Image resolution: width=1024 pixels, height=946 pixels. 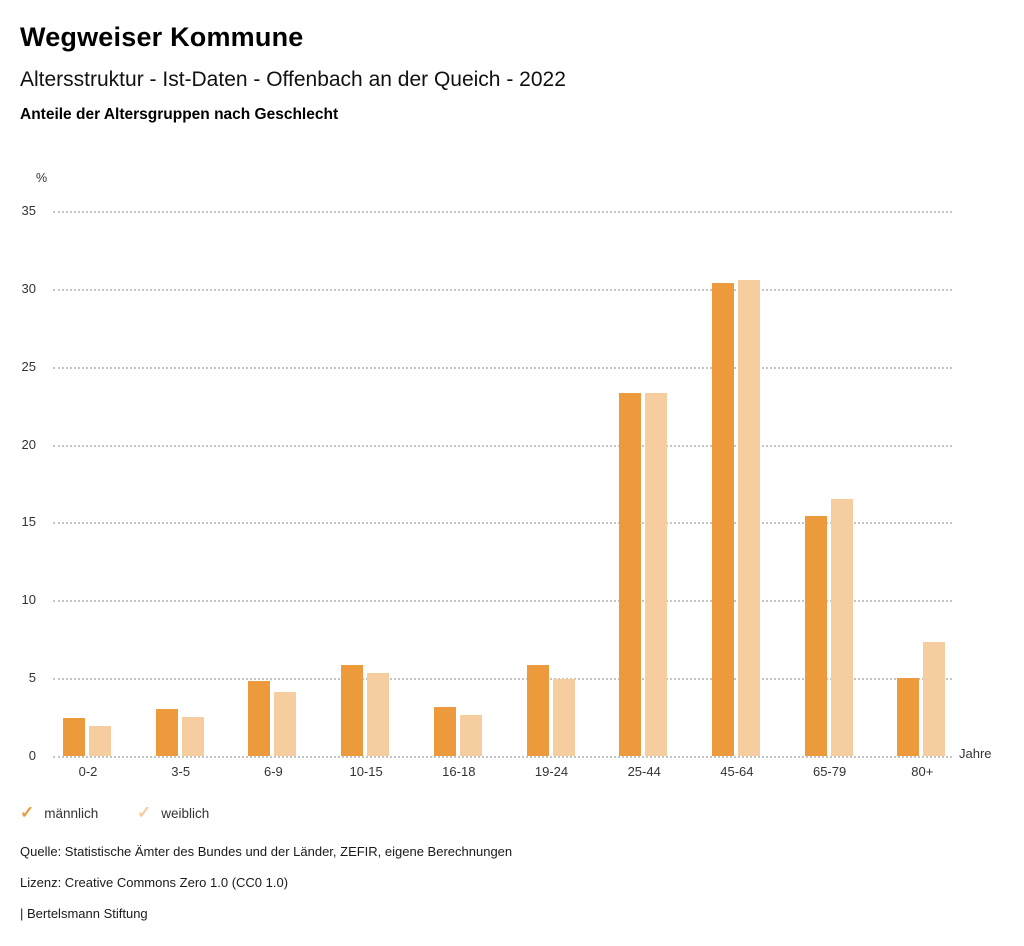 What do you see at coordinates (829, 771) in the screenshot?
I see `x-axis-tick-label: 65-79` at bounding box center [829, 771].